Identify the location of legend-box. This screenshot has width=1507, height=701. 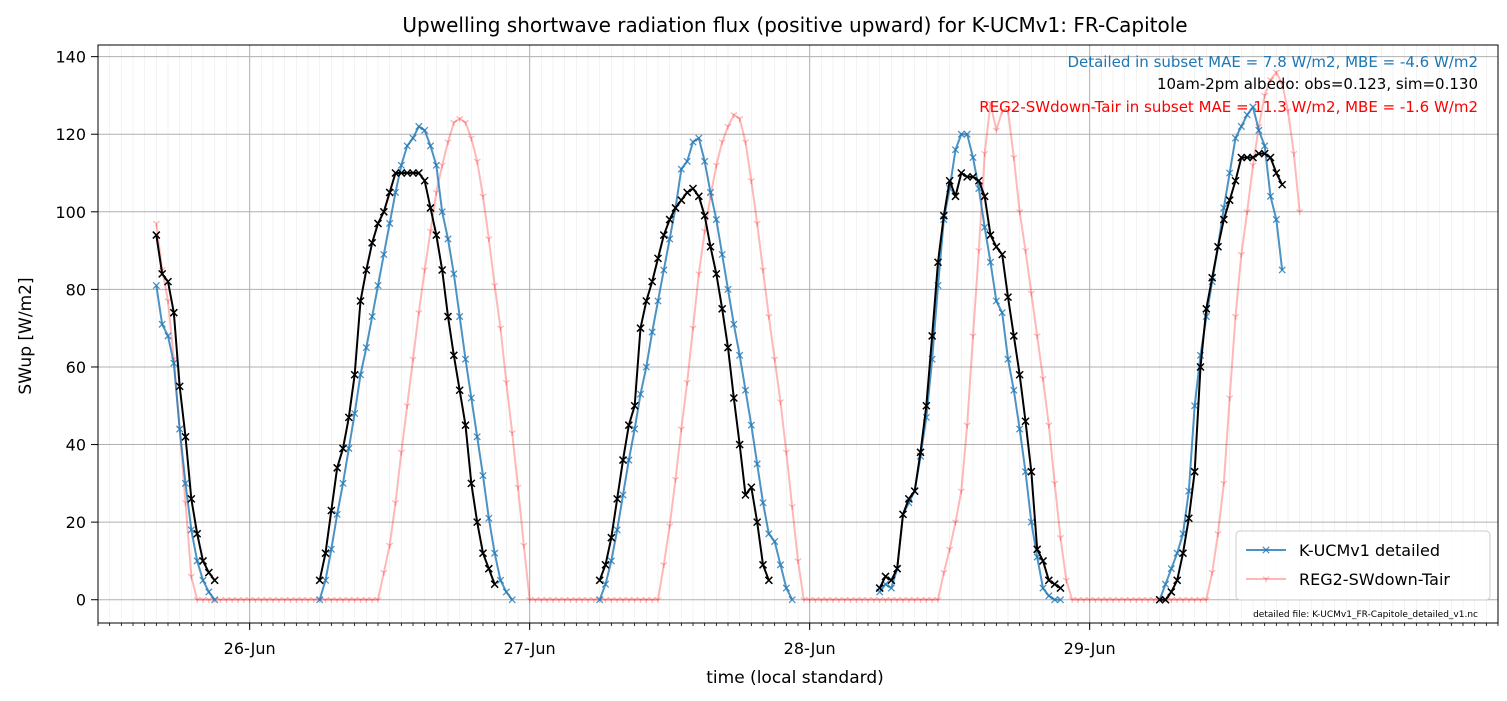
(1363, 565).